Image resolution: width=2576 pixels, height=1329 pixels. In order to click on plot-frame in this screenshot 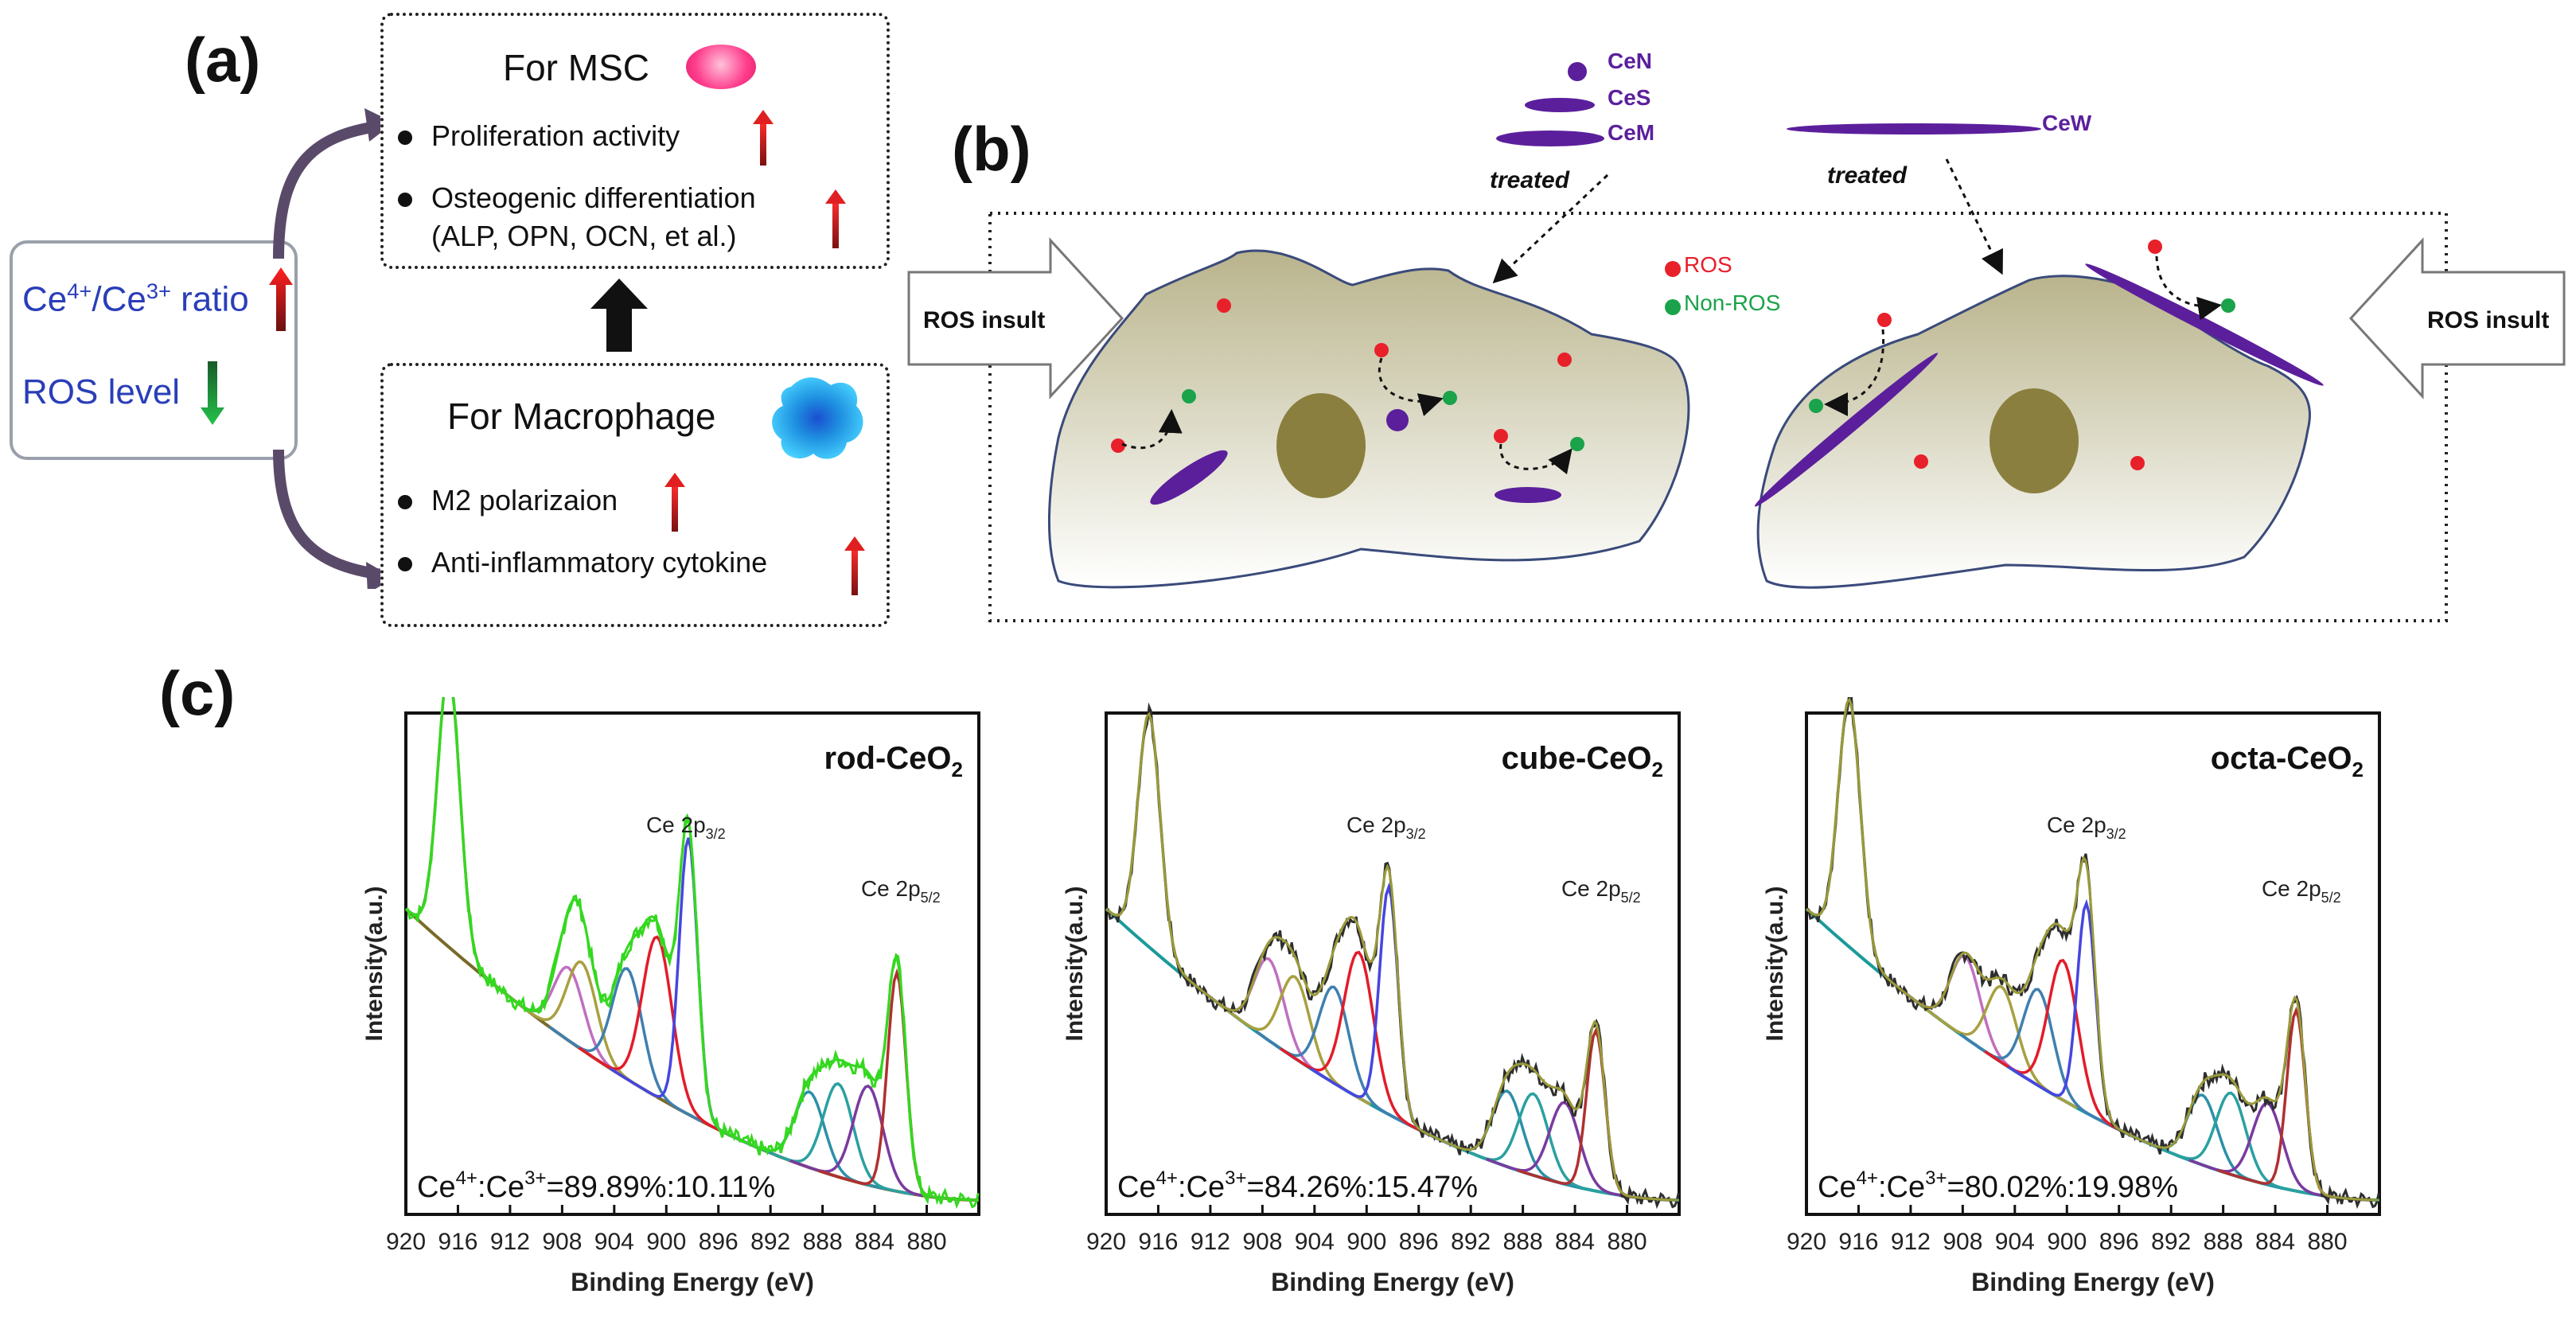, I will do `click(692, 964)`.